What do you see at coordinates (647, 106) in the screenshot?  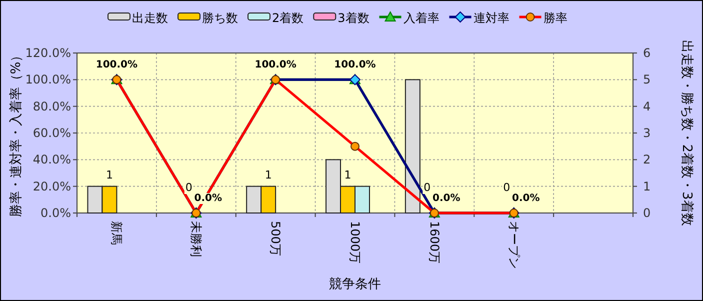 I see `y2-tick-label: 4` at bounding box center [647, 106].